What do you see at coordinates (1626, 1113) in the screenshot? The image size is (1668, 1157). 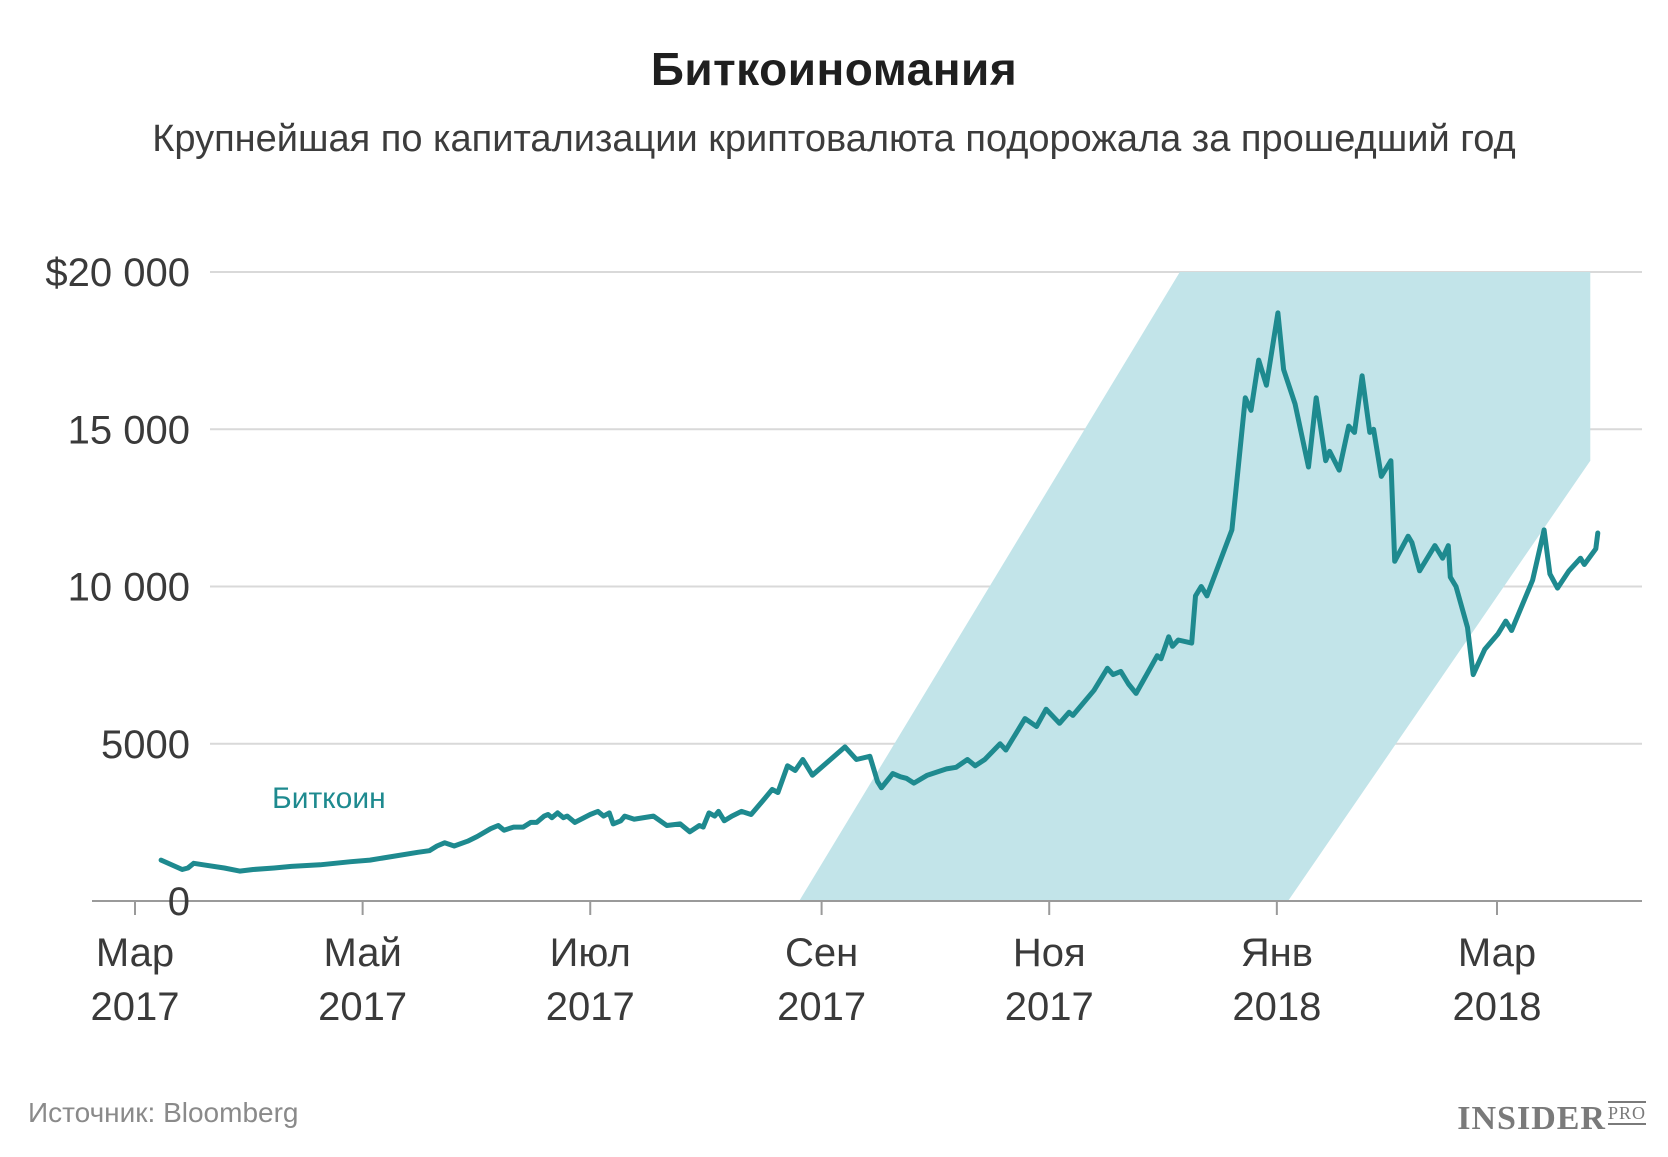 I see `brand-suffix: PRO` at bounding box center [1626, 1113].